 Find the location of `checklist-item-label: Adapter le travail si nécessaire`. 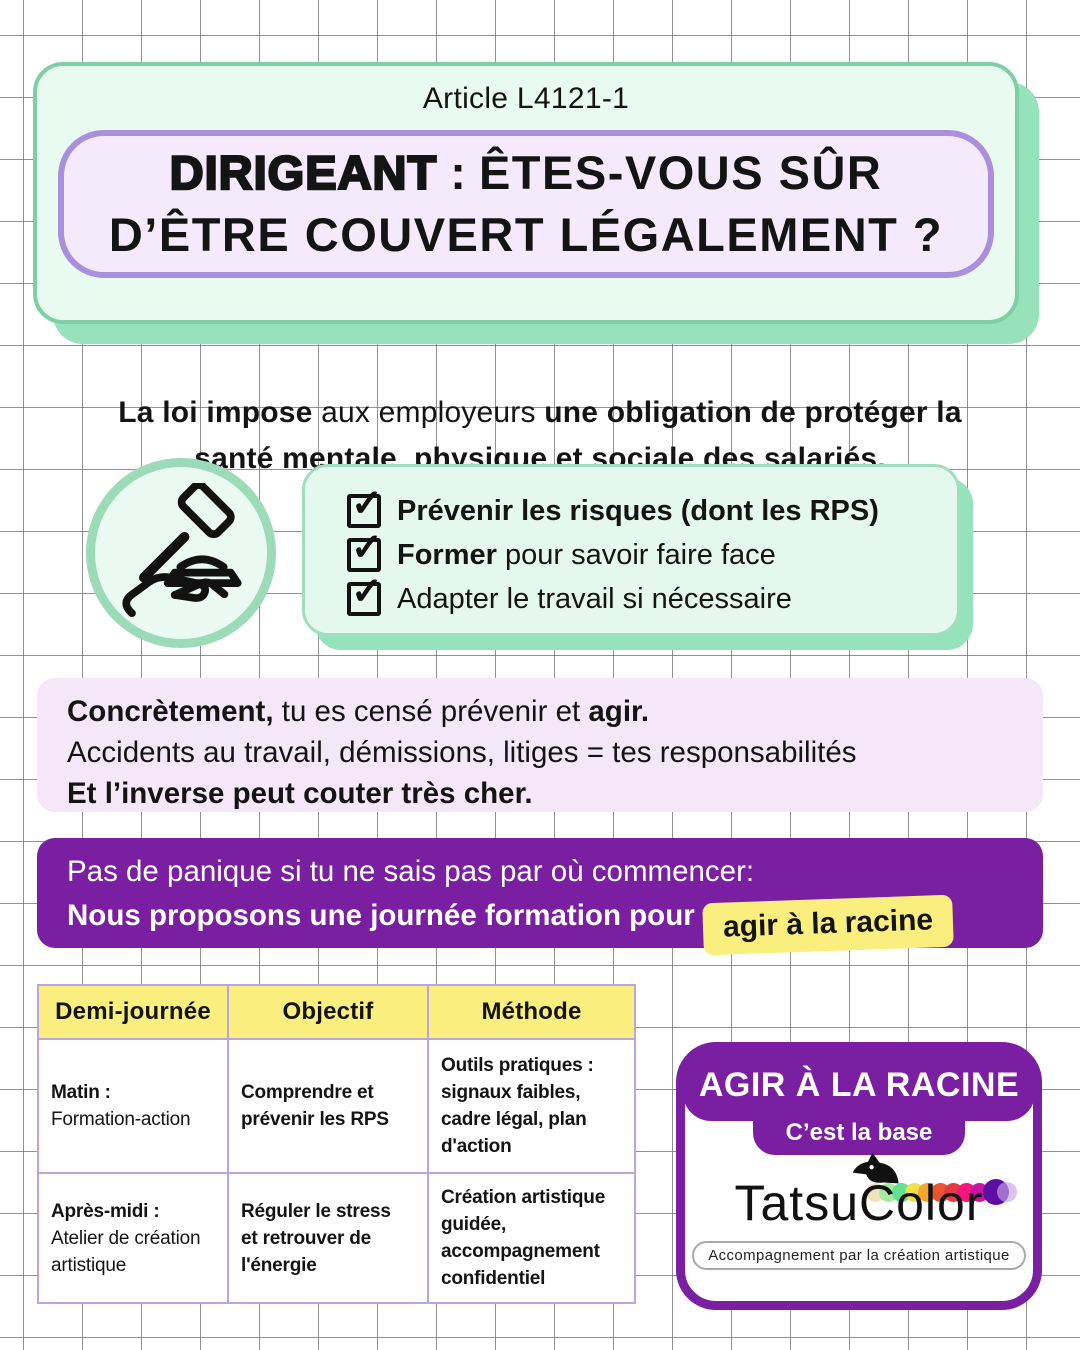

checklist-item-label: Adapter le travail si nécessaire is located at coordinates (594, 598).